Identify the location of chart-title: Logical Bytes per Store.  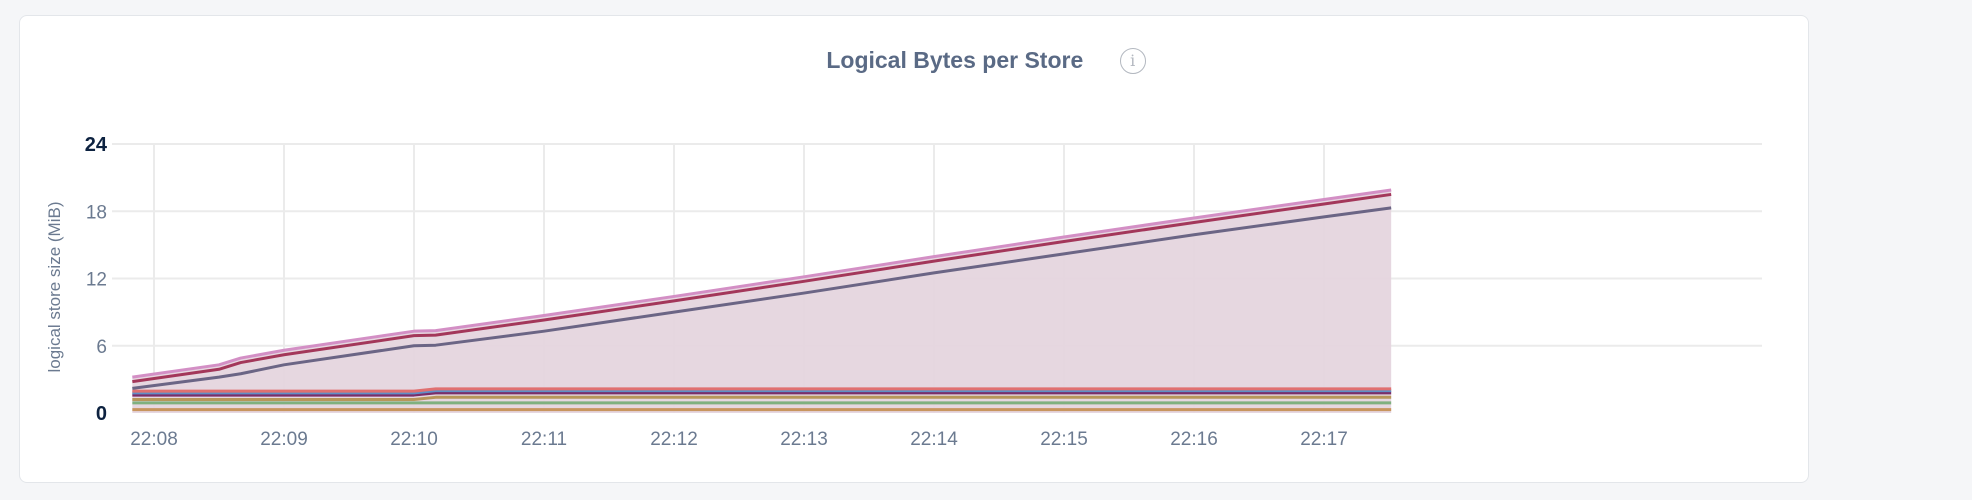
(955, 60).